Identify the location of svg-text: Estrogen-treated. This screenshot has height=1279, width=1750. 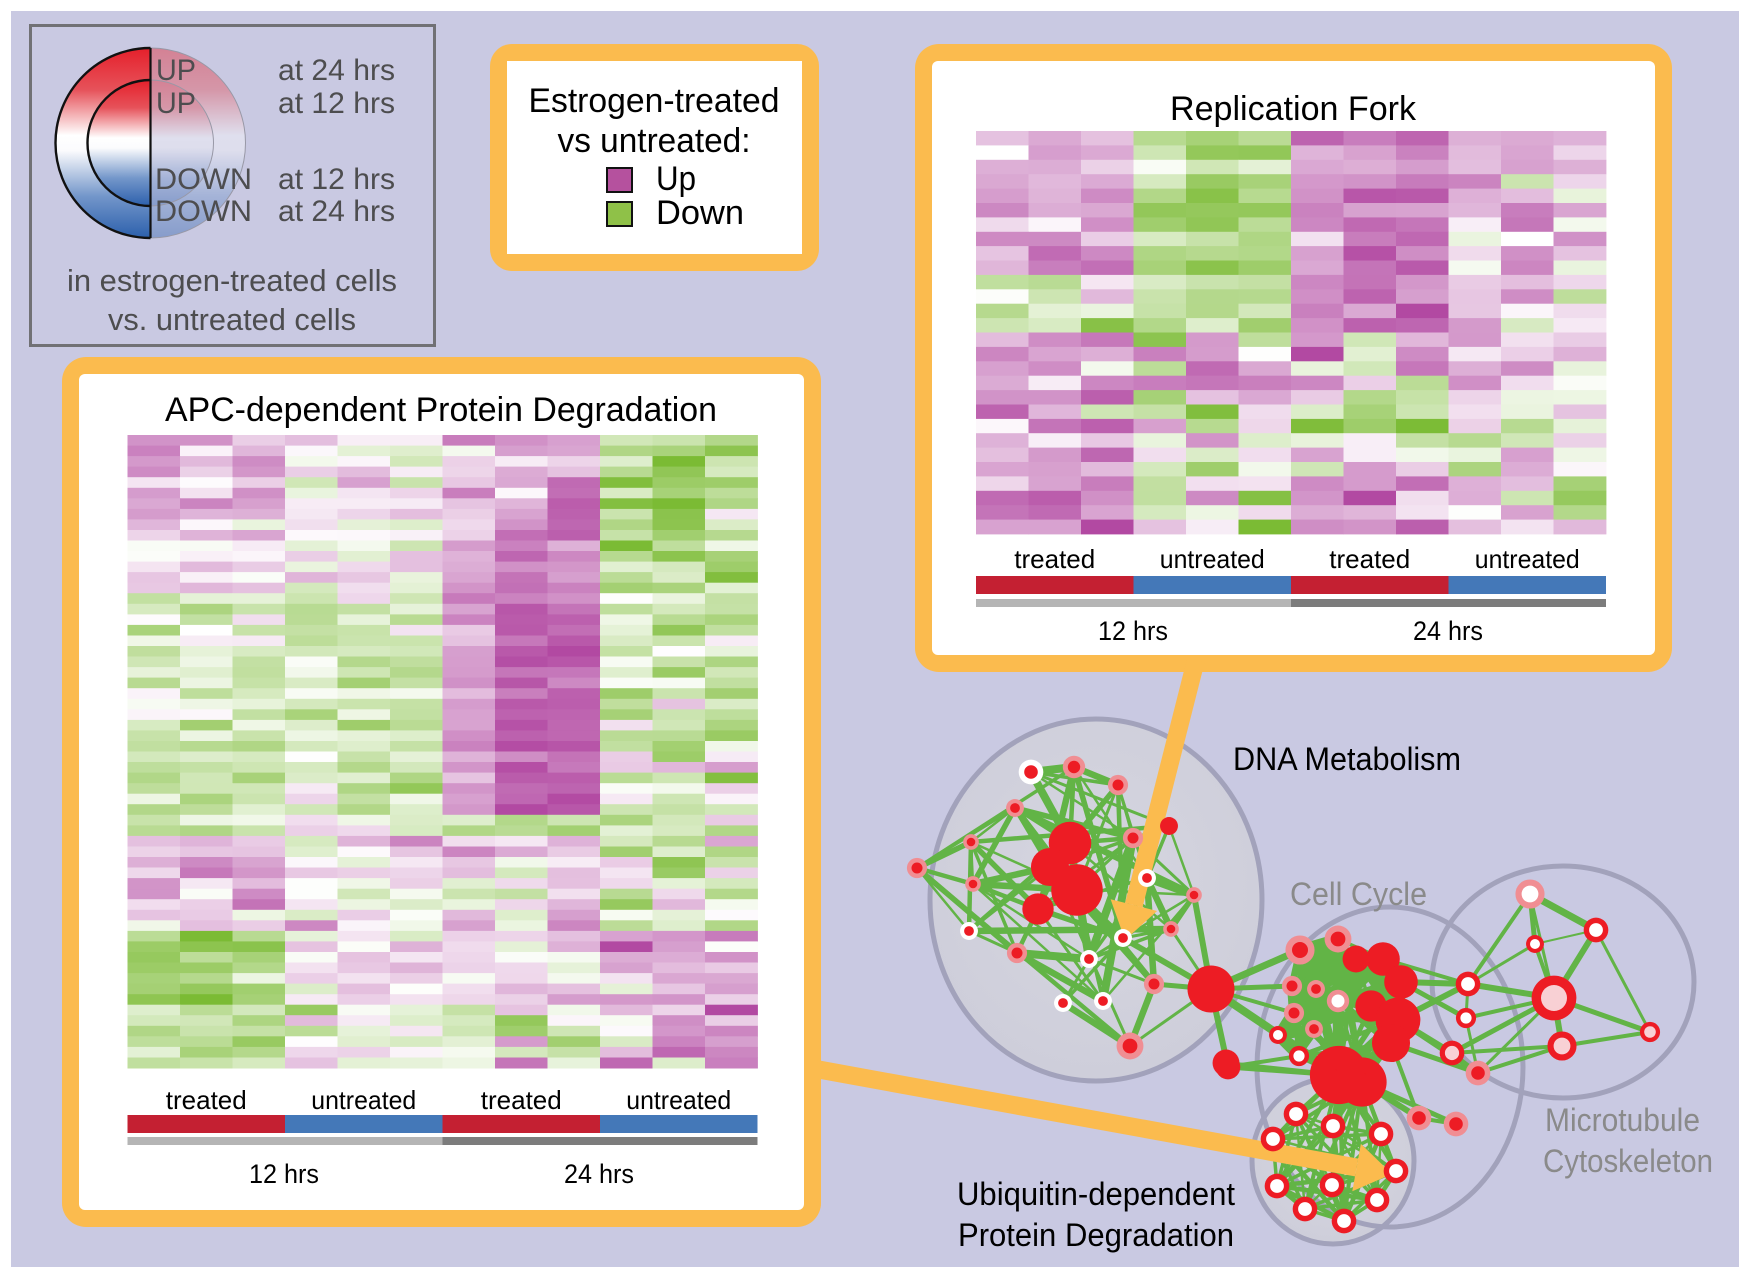
(654, 101).